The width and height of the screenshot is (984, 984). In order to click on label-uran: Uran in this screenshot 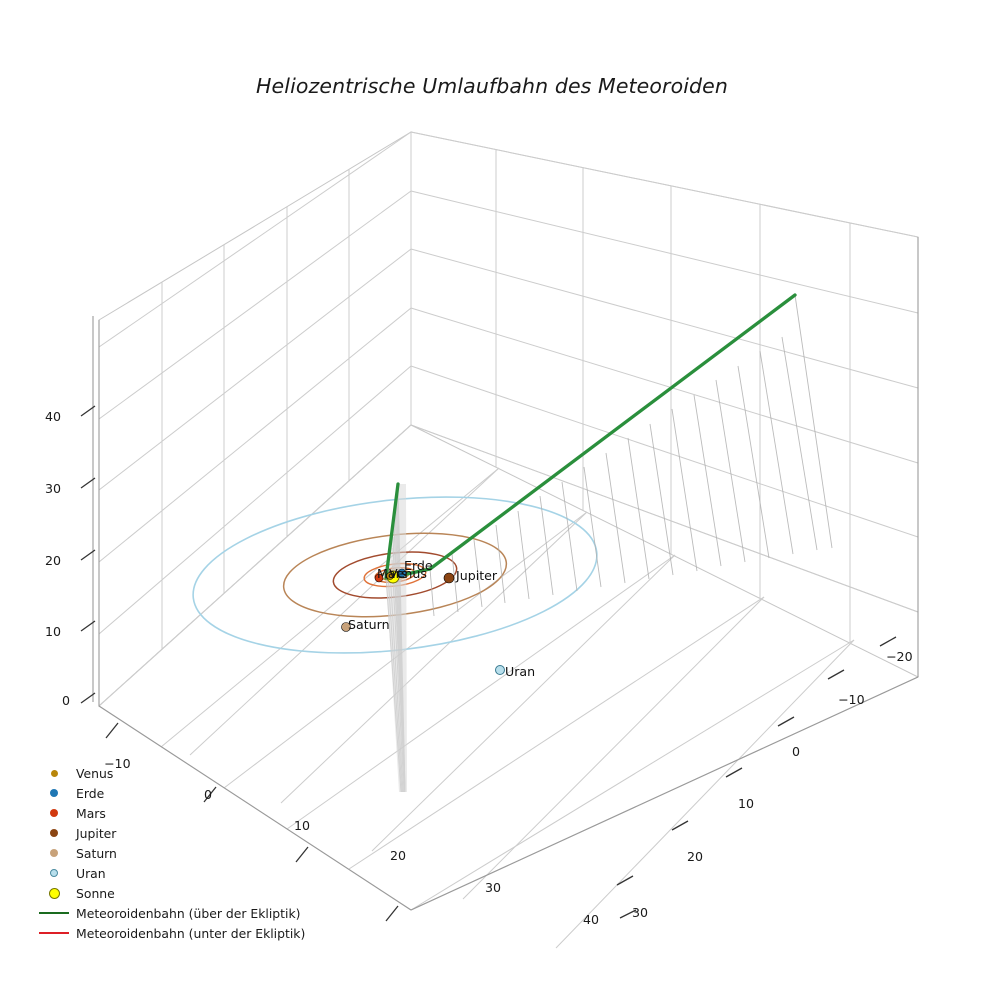, I will do `click(520, 671)`.